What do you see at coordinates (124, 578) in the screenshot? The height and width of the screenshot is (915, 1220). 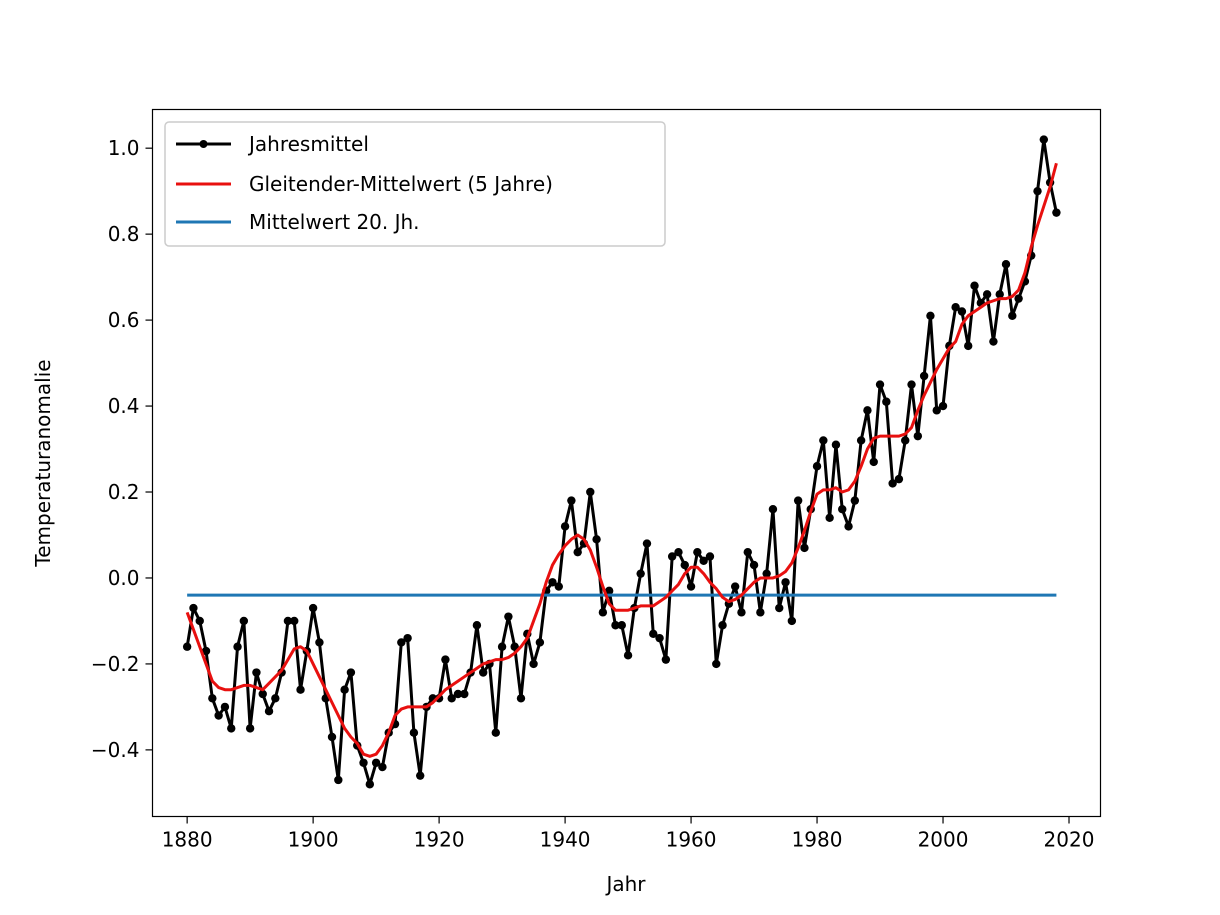 I see `y-tick-label: 0.0` at bounding box center [124, 578].